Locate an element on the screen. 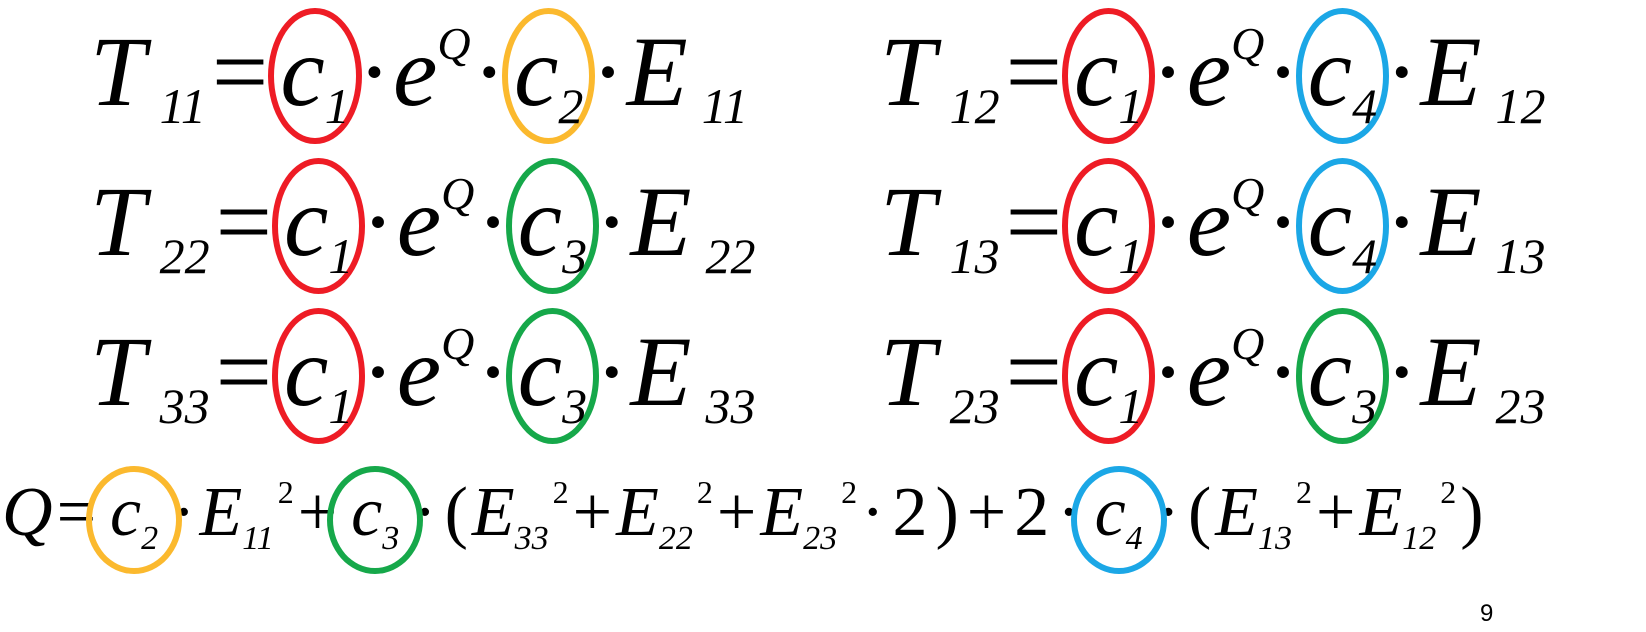 The image size is (1646, 632). lhs-subscript: 11 is located at coordinates (182, 106).